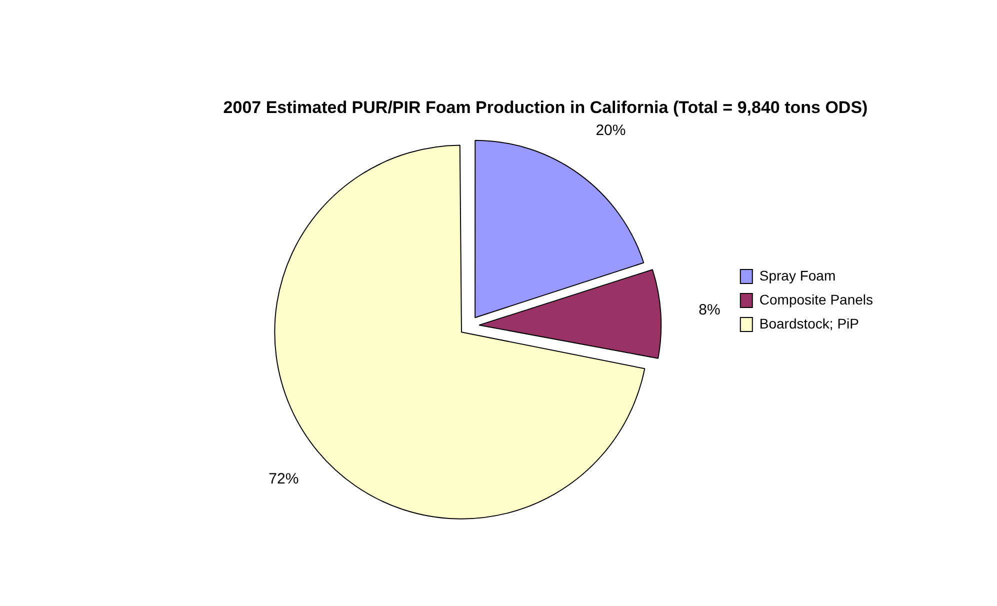 The image size is (997, 606). What do you see at coordinates (709, 310) in the screenshot?
I see `data-label: 8%` at bounding box center [709, 310].